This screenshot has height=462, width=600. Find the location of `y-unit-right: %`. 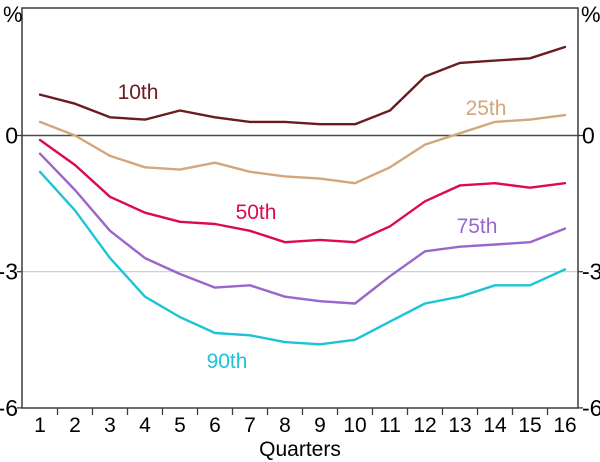

y-unit-right: % is located at coordinates (590, 14).